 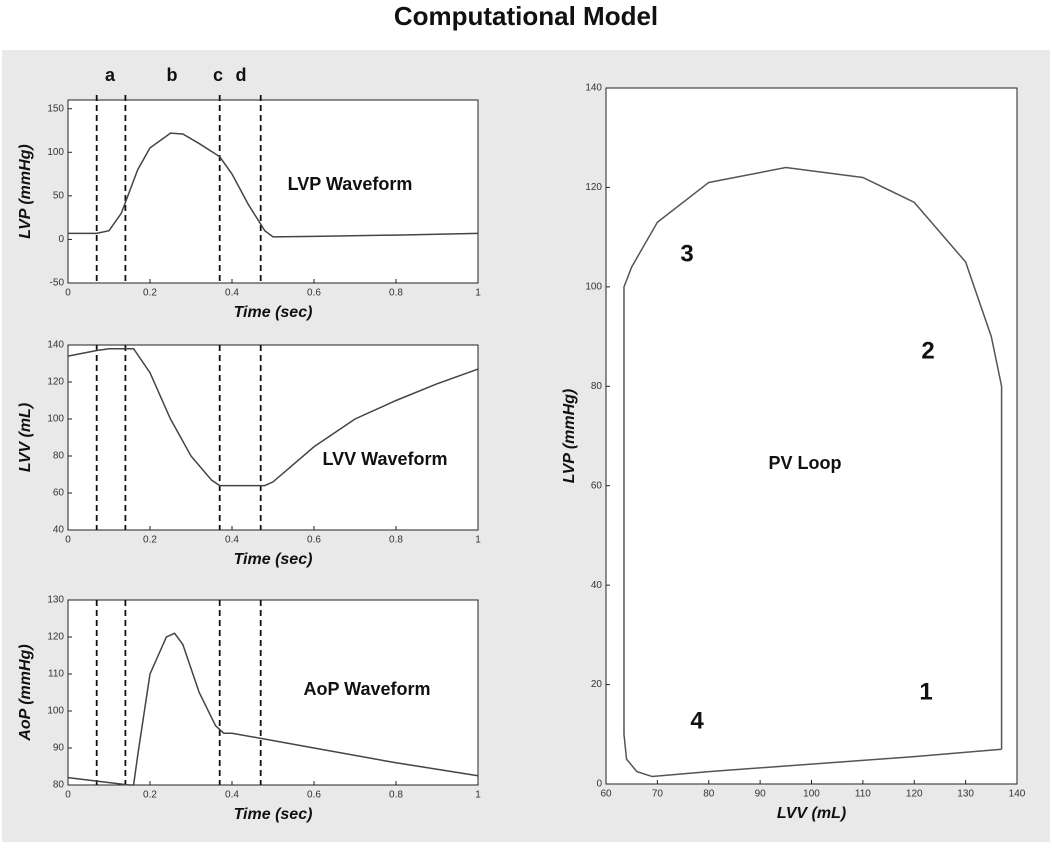 What do you see at coordinates (925, 691) in the screenshot?
I see `annotation: 1` at bounding box center [925, 691].